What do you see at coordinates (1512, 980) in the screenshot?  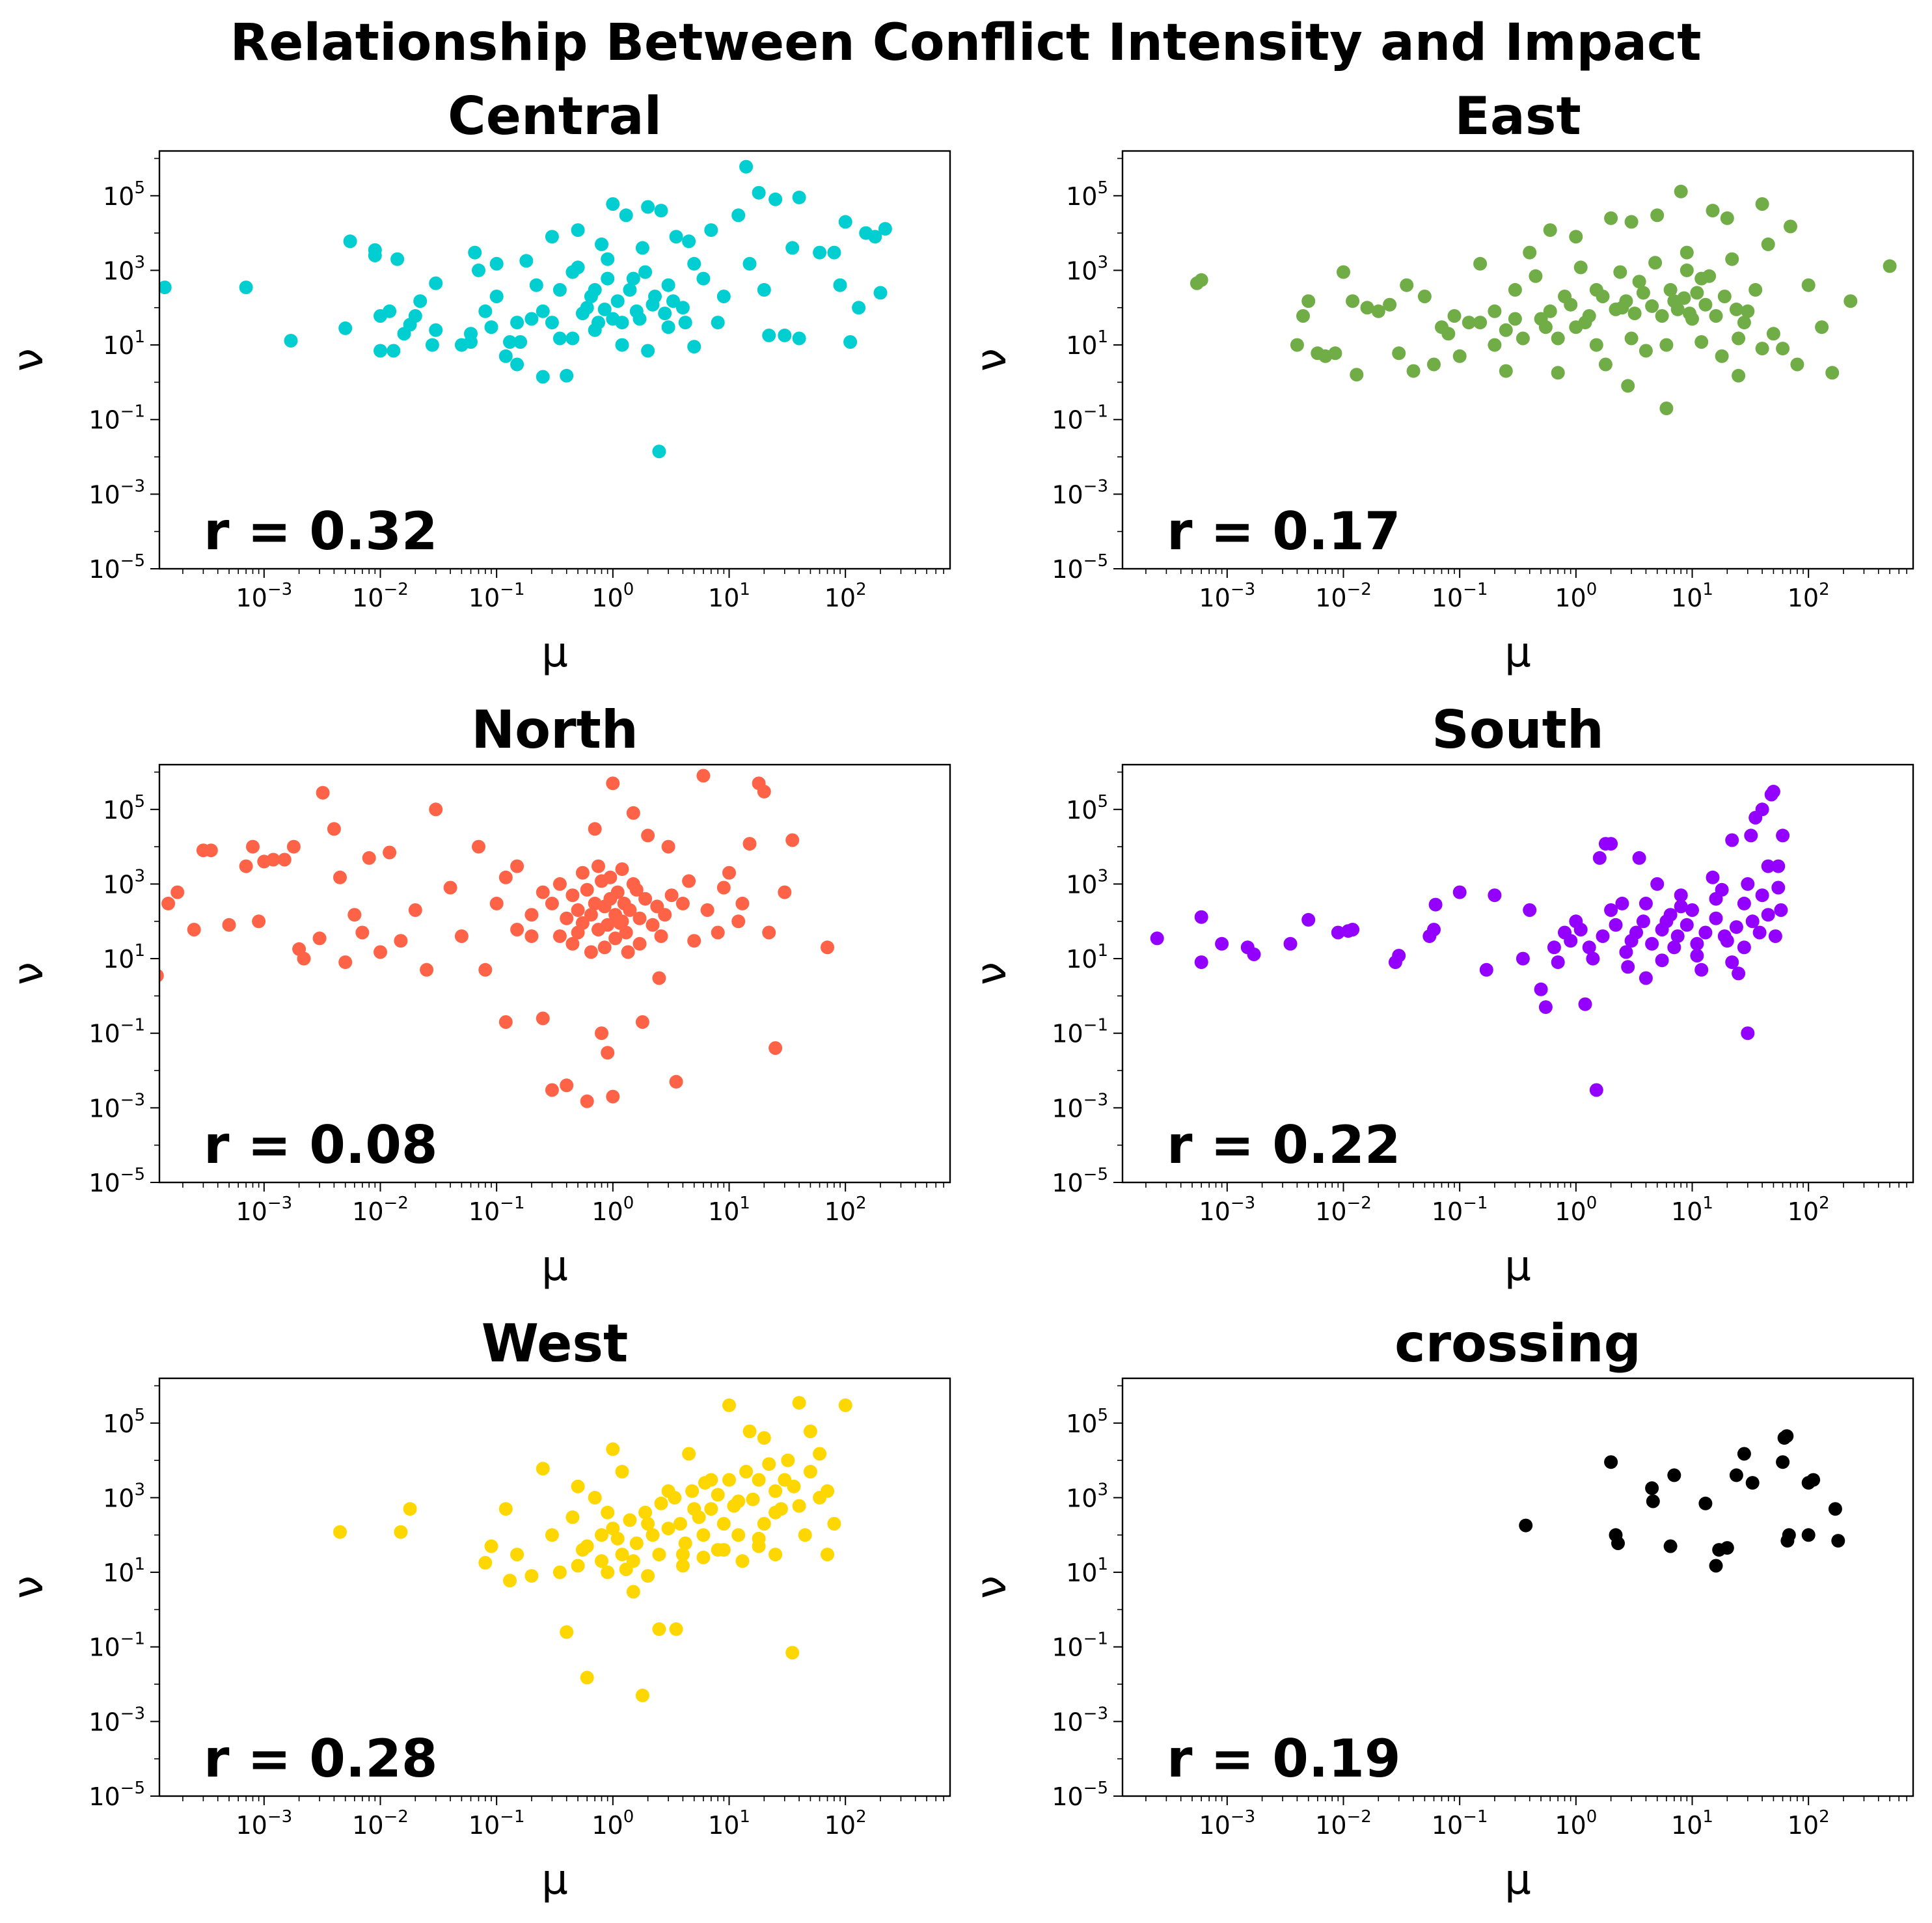 I see `south-minor-ticks` at bounding box center [1512, 980].